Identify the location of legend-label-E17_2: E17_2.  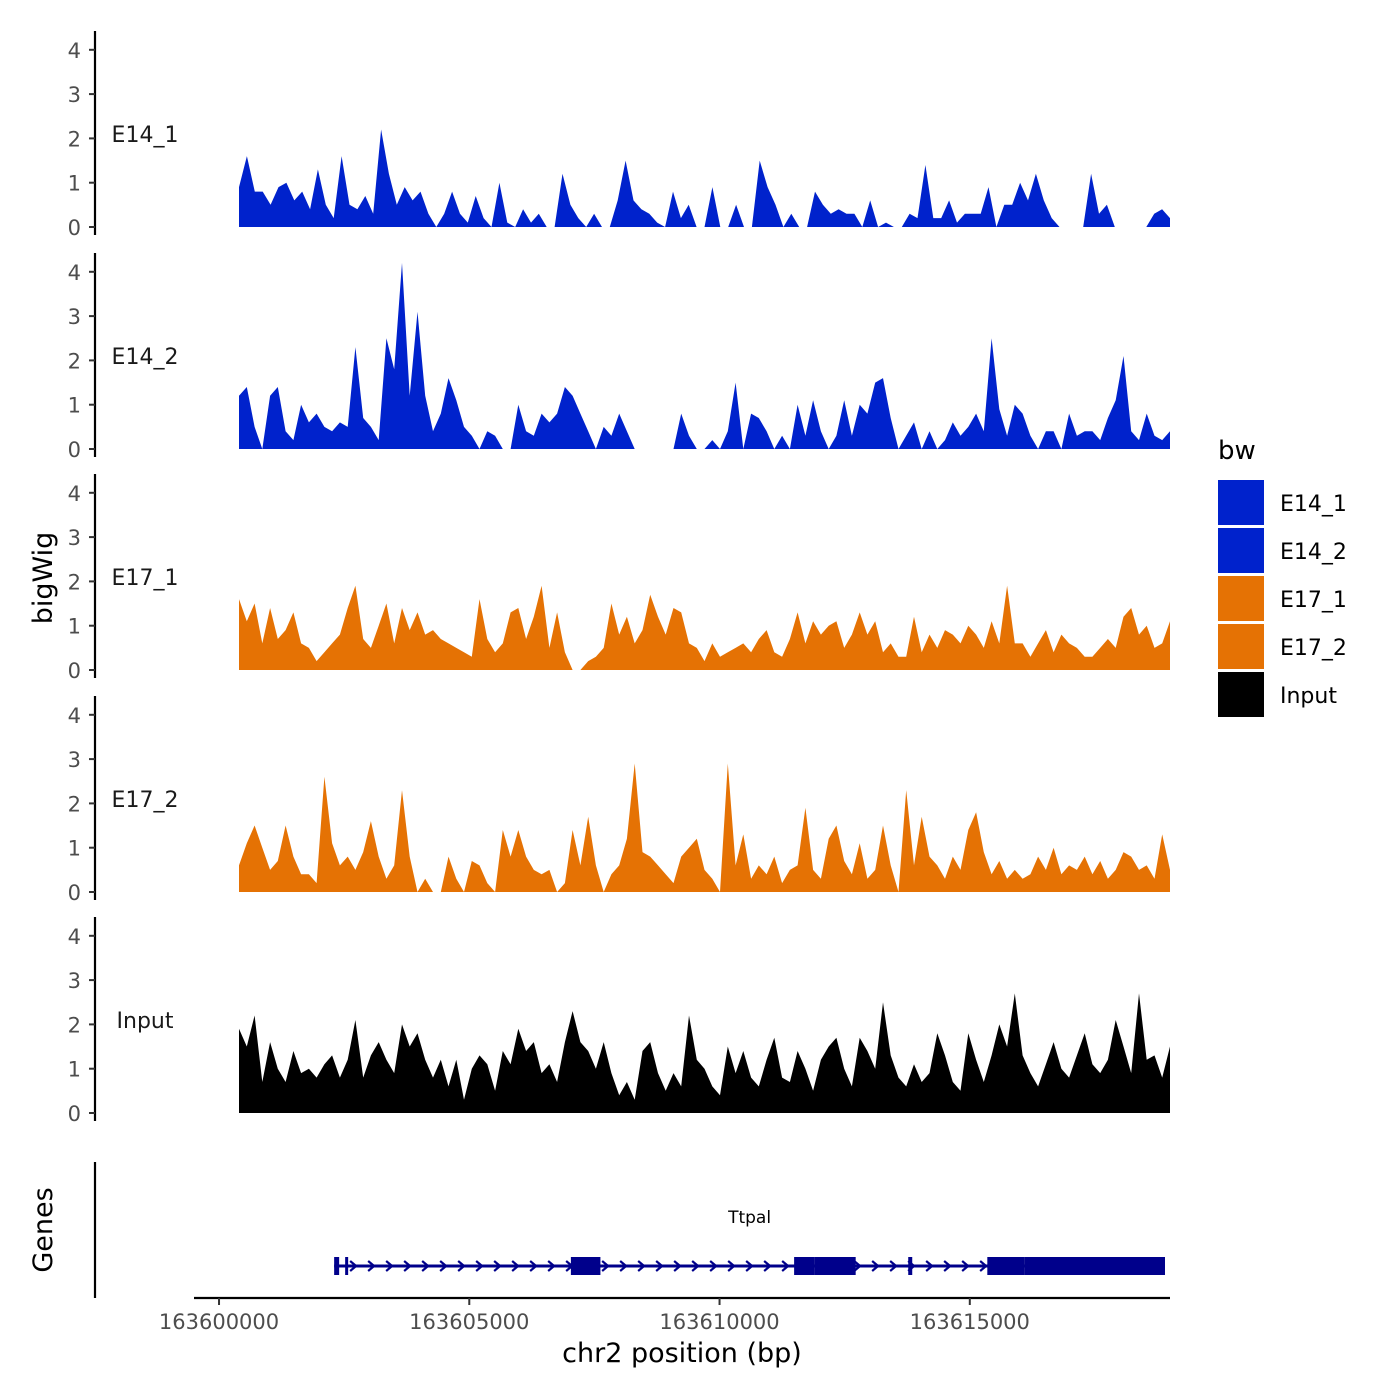
(1313, 648).